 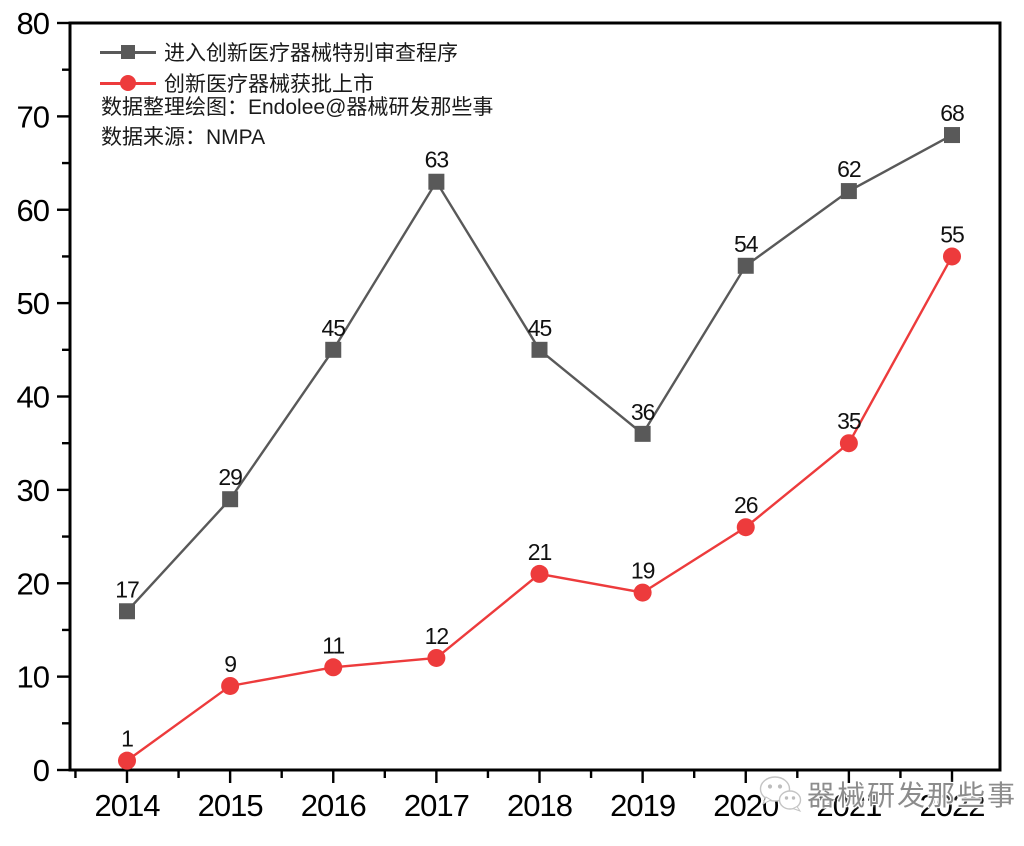 What do you see at coordinates (746, 244) in the screenshot?
I see `svg-text: 54` at bounding box center [746, 244].